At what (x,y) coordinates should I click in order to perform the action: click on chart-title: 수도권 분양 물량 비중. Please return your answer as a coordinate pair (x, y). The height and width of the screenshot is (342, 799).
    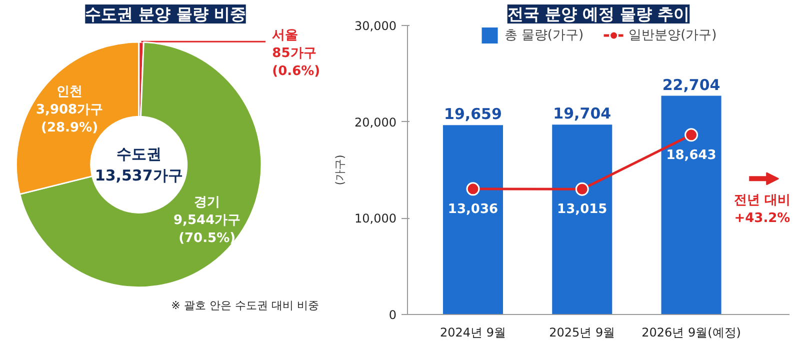
    Looking at the image, I should click on (165, 14).